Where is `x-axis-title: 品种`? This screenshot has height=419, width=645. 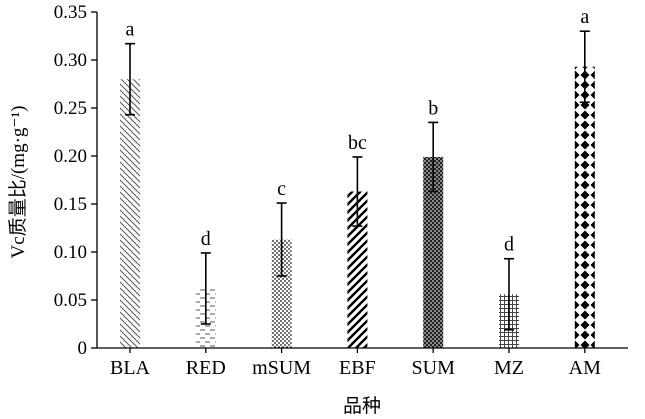 x-axis-title: 品种 is located at coordinates (362, 406).